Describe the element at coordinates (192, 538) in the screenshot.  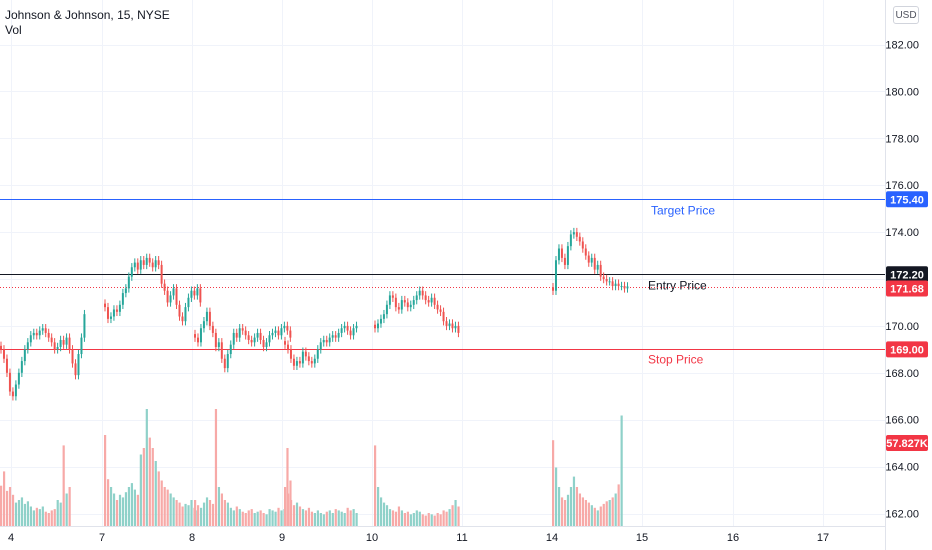
I see `time-tick-label: 8` at that location.